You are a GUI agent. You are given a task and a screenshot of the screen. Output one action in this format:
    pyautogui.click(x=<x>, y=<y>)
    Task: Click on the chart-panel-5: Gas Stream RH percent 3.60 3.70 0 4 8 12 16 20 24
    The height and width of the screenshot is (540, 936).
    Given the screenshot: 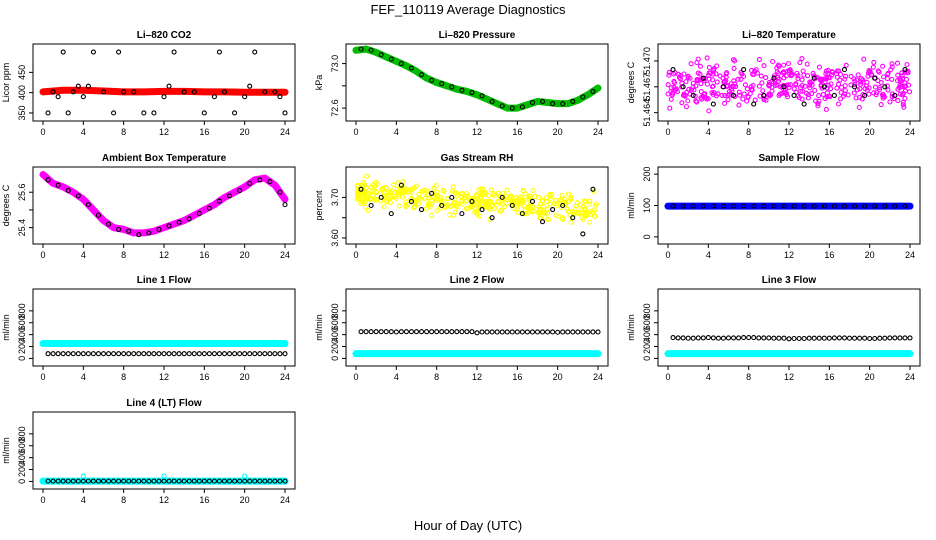 What is the action you would take?
    pyautogui.click(x=461, y=206)
    